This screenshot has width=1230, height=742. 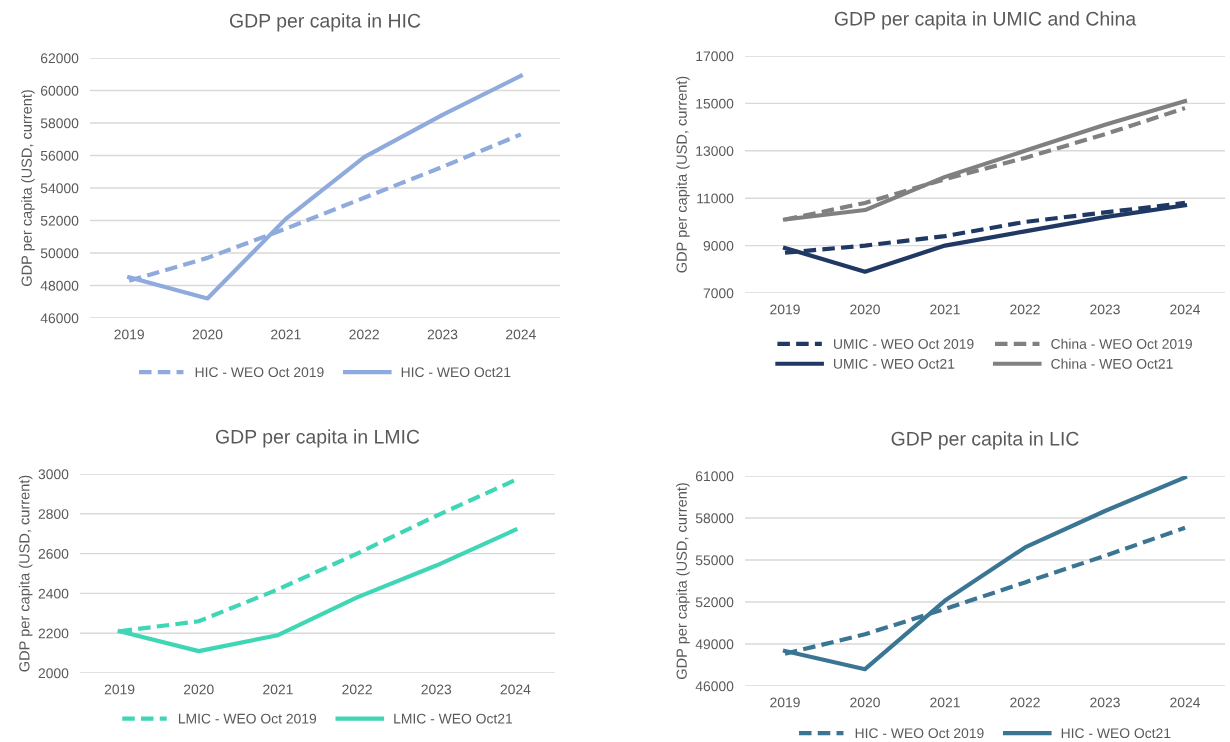 I want to click on y-tick-label: 2600, so click(x=53, y=553).